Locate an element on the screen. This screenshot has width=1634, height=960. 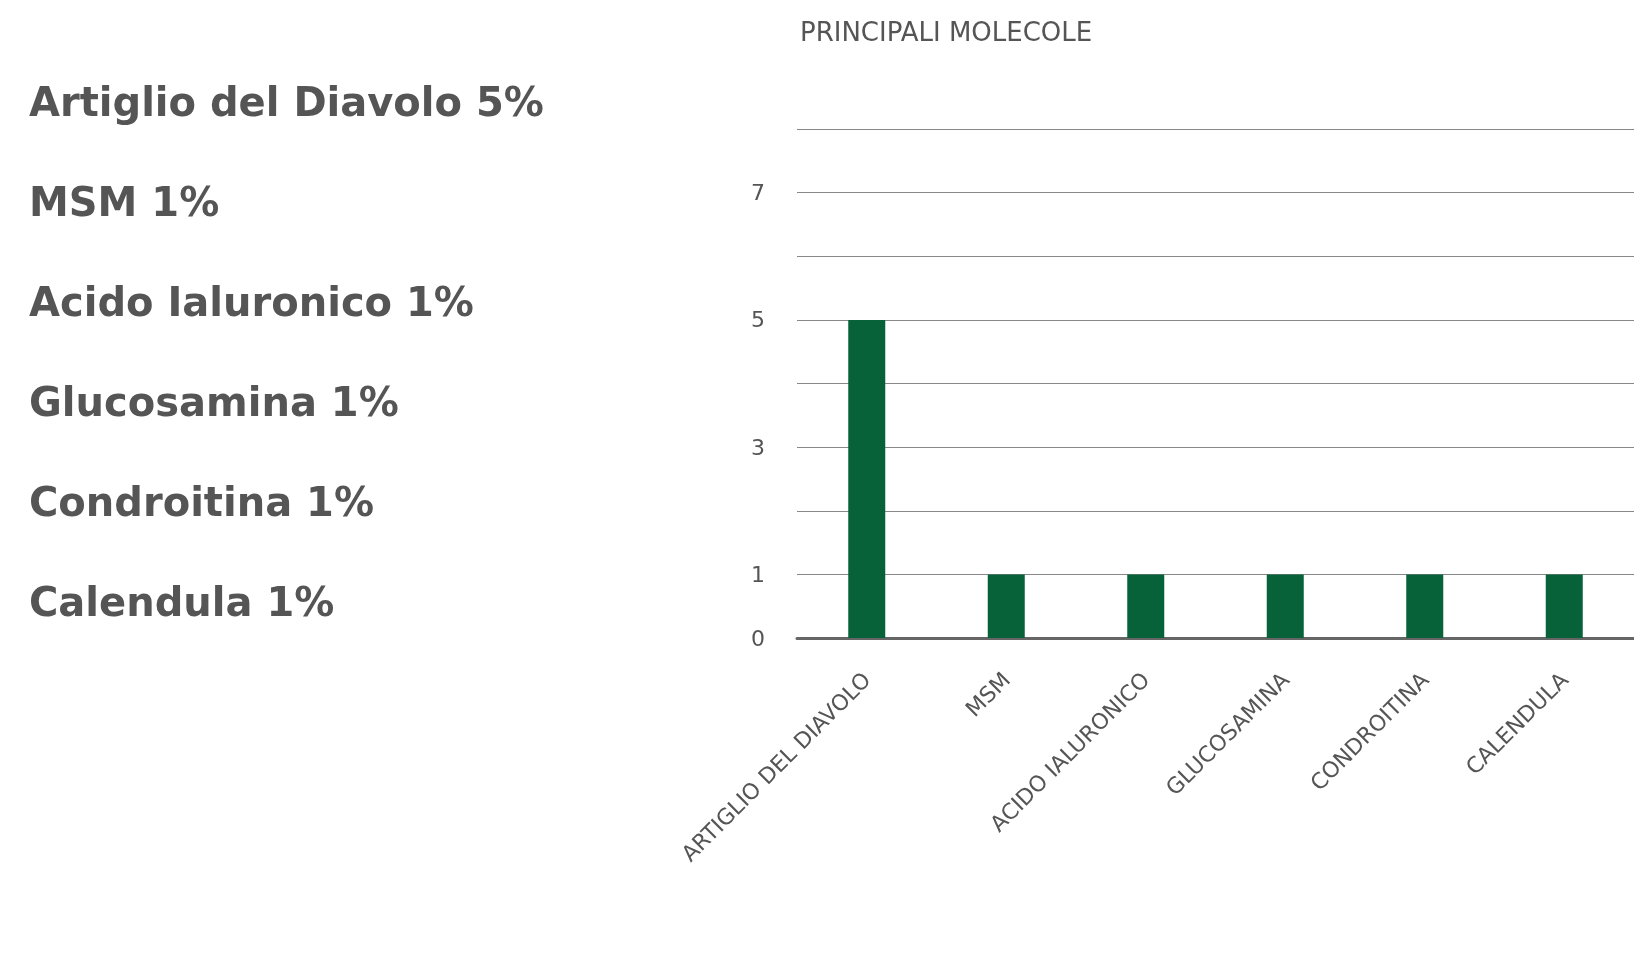
y-tick-label: 7 is located at coordinates (758, 193).